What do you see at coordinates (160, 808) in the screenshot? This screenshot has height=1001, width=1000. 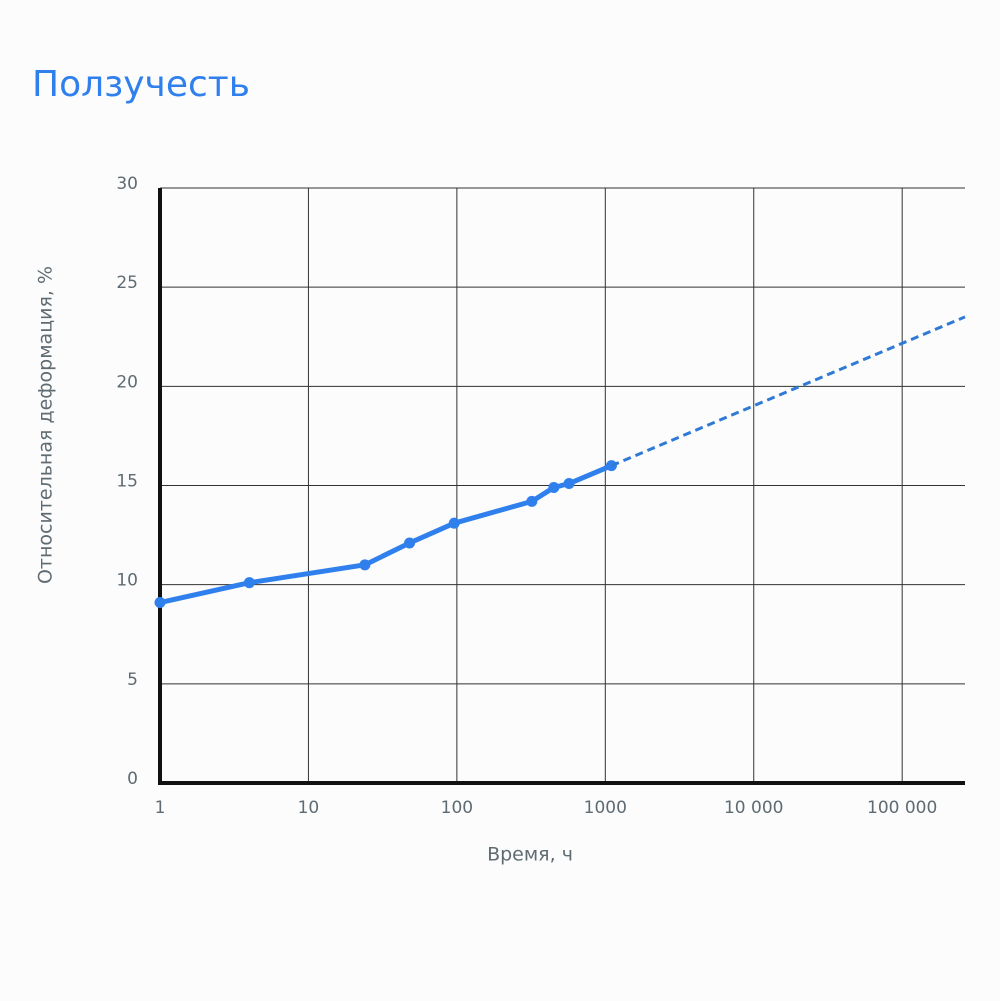 I see `x-tick-label: 1` at bounding box center [160, 808].